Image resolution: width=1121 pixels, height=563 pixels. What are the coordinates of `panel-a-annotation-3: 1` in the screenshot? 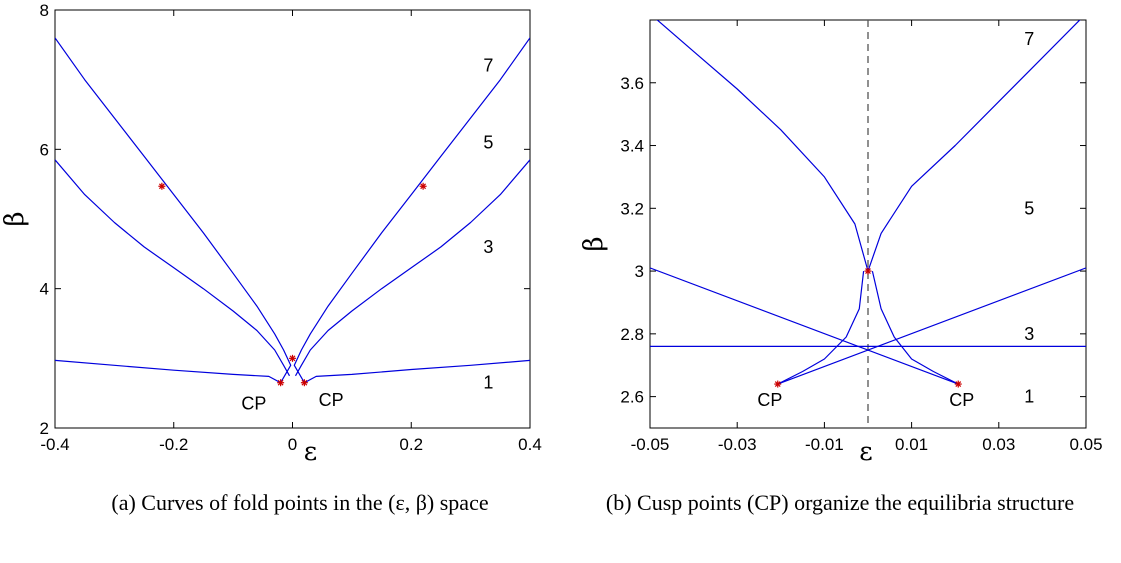 It's located at (488, 383).